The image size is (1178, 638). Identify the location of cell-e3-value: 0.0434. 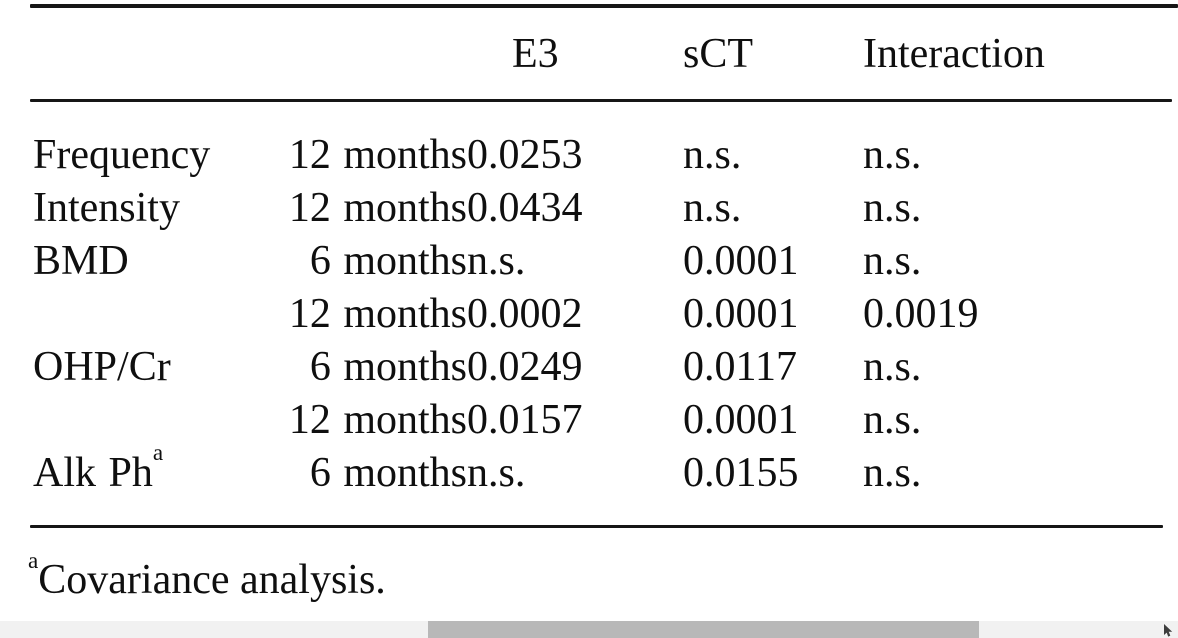
(525, 207).